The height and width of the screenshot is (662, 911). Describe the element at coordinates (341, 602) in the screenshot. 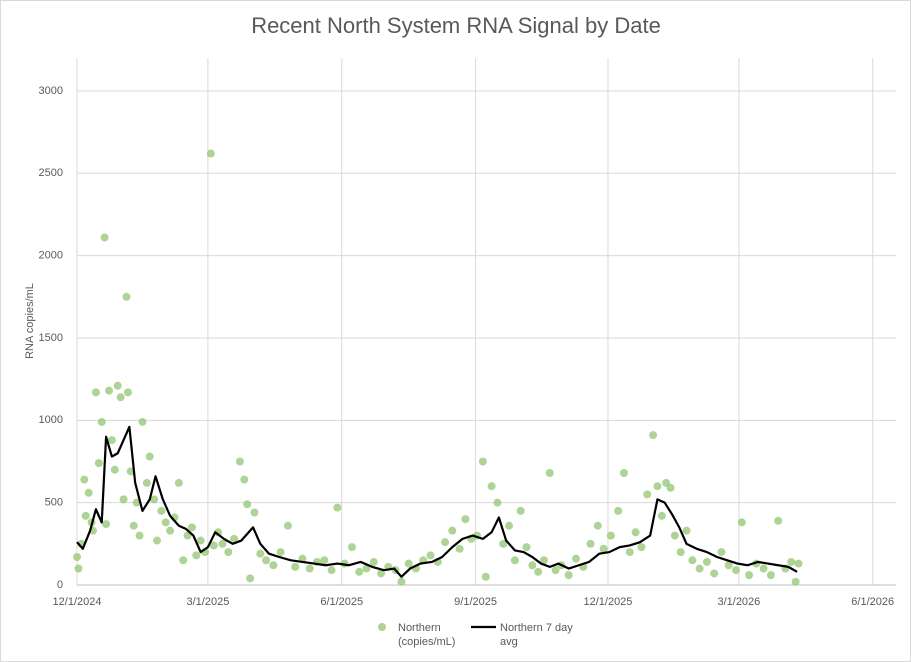

I see `x-tick-label: 6/1/2025` at that location.